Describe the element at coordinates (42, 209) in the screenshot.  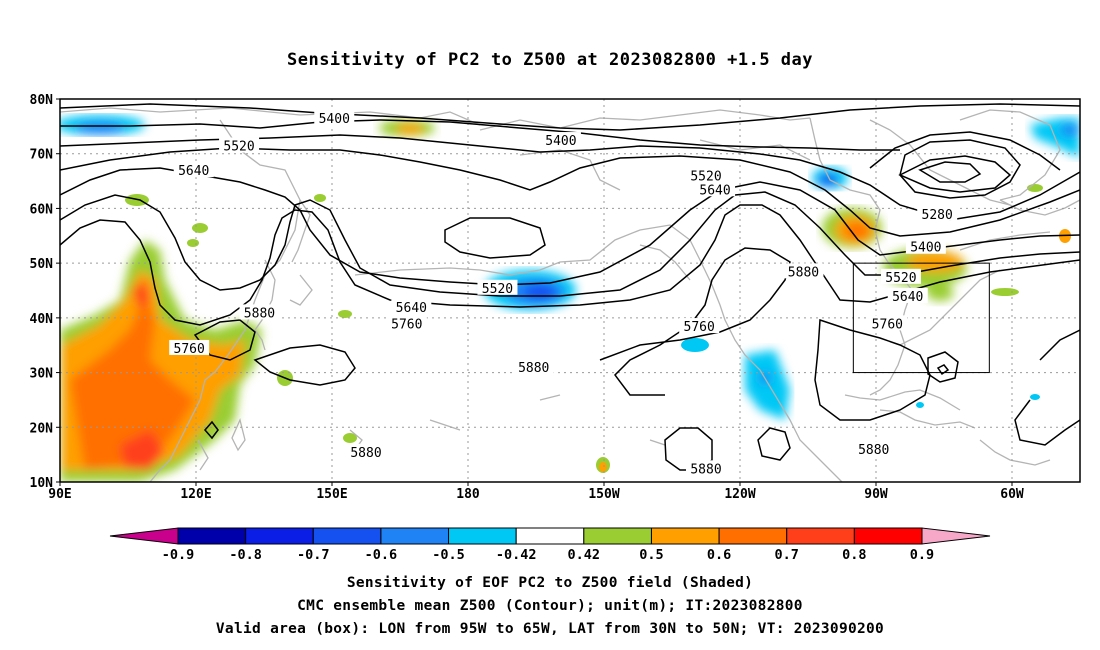
I see `lat-tick-label: 60N` at that location.